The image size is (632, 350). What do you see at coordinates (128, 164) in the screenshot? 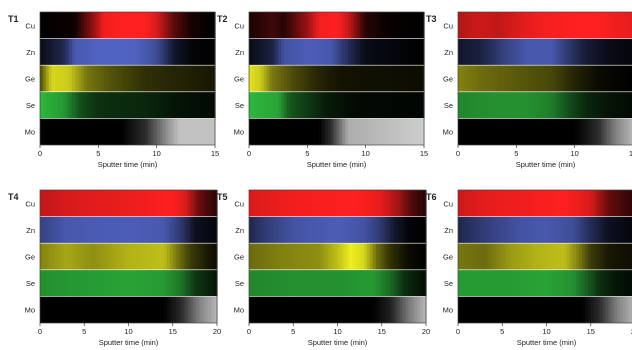
I see `x-axis-label: Sputter time (min)` at bounding box center [128, 164].